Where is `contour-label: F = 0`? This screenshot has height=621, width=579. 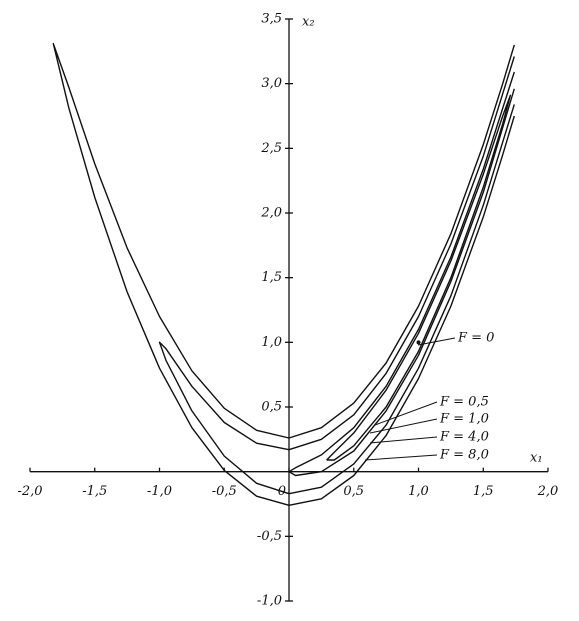
contour-label: F = 0 is located at coordinates (475, 338).